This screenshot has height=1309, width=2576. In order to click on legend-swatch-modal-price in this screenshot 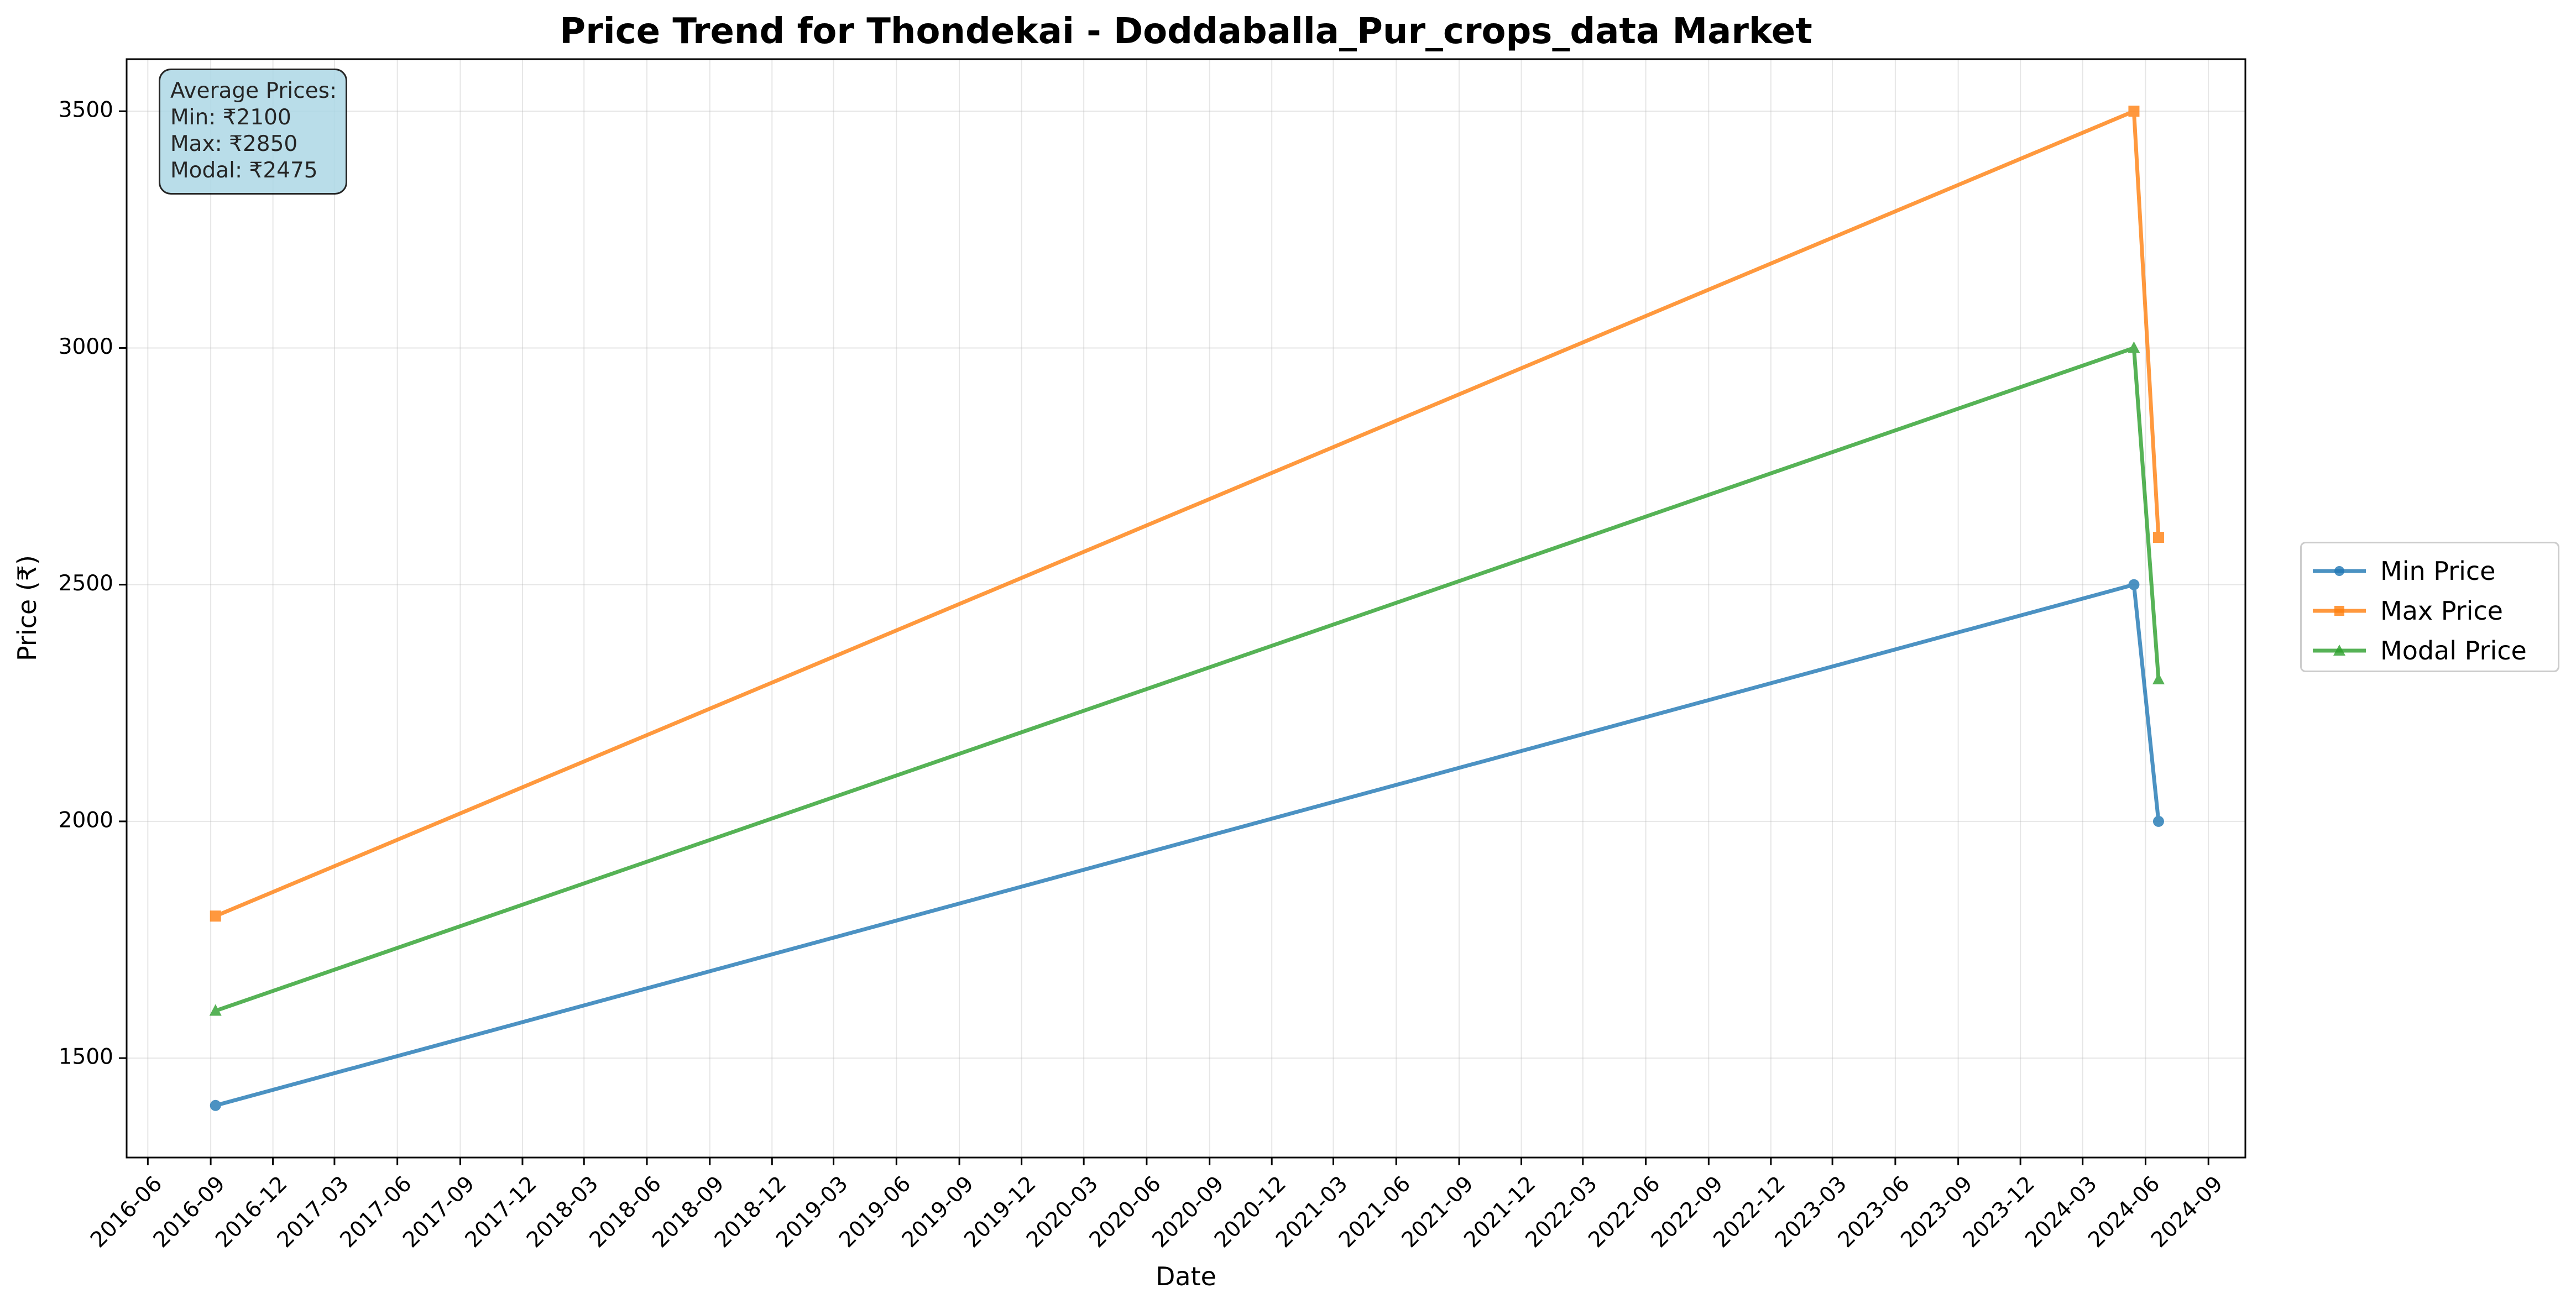, I will do `click(2339, 651)`.